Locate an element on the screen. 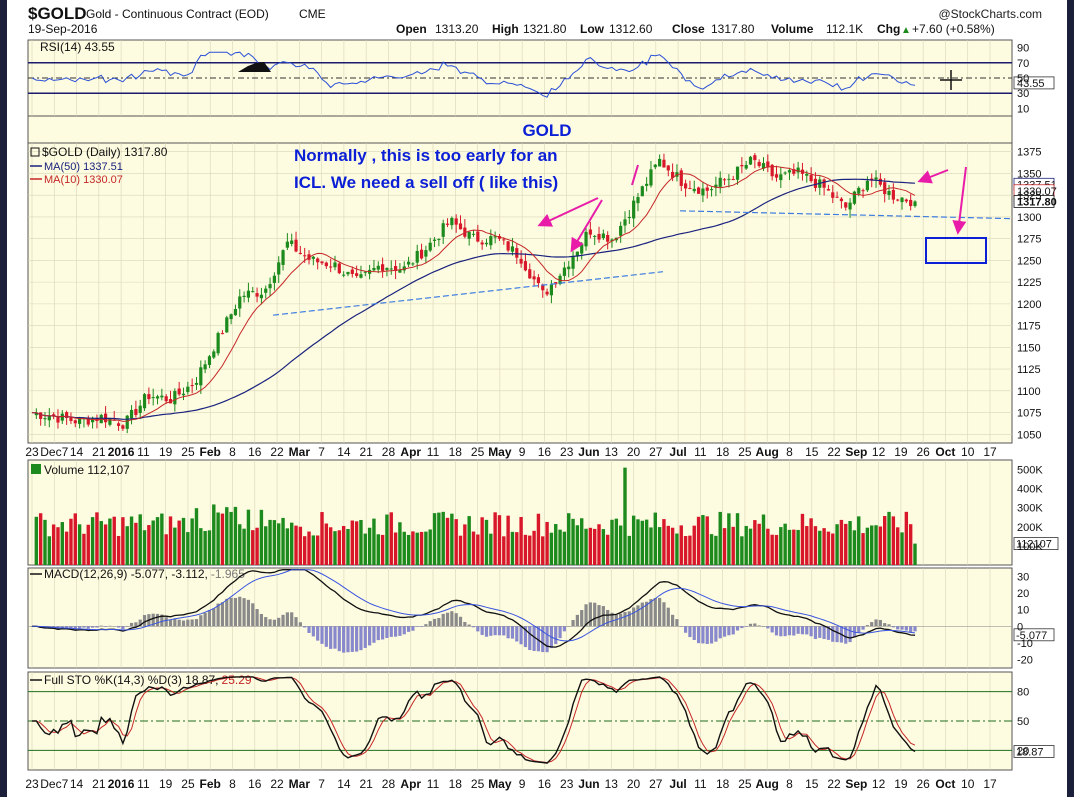 The height and width of the screenshot is (797, 1074). xtick-bottom-37: Sep is located at coordinates (856, 784).